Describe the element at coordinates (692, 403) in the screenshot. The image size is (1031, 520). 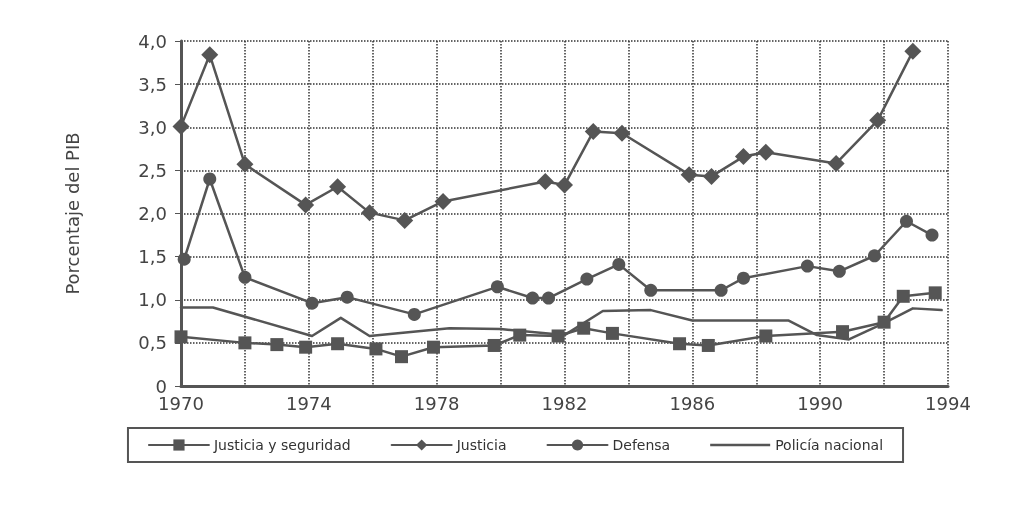
I see `x-tick-label: 1986` at that location.